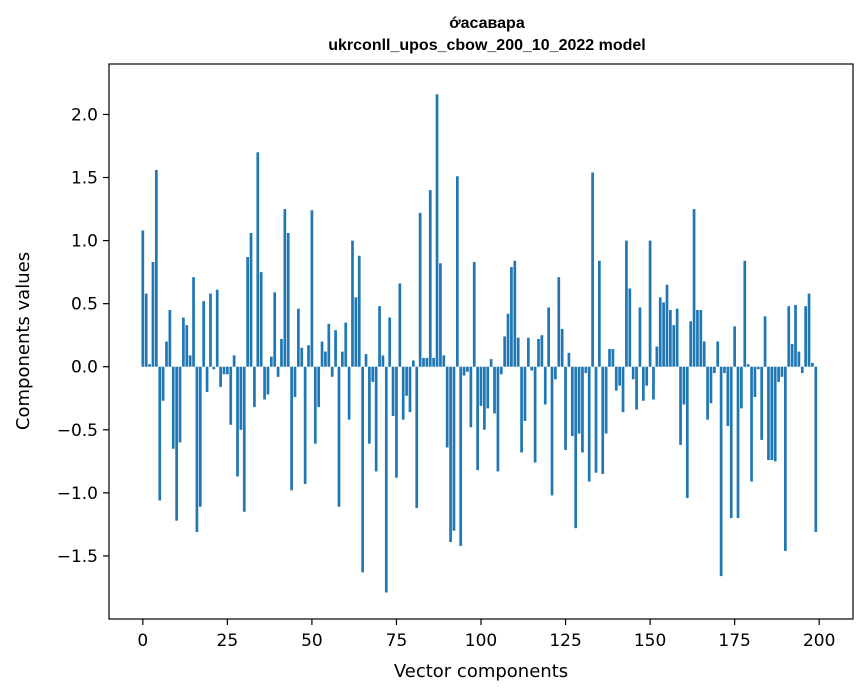 The height and width of the screenshot is (696, 867). What do you see at coordinates (819, 641) in the screenshot?
I see `x-tick-label: 200` at bounding box center [819, 641].